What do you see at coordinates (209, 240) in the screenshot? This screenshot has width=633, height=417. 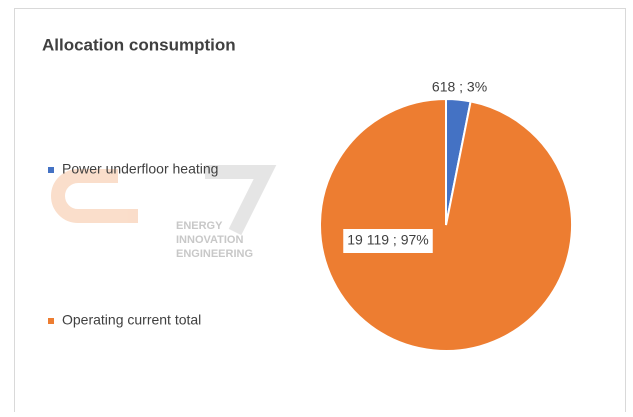 I see `watermark-text: INNOVATION` at bounding box center [209, 240].